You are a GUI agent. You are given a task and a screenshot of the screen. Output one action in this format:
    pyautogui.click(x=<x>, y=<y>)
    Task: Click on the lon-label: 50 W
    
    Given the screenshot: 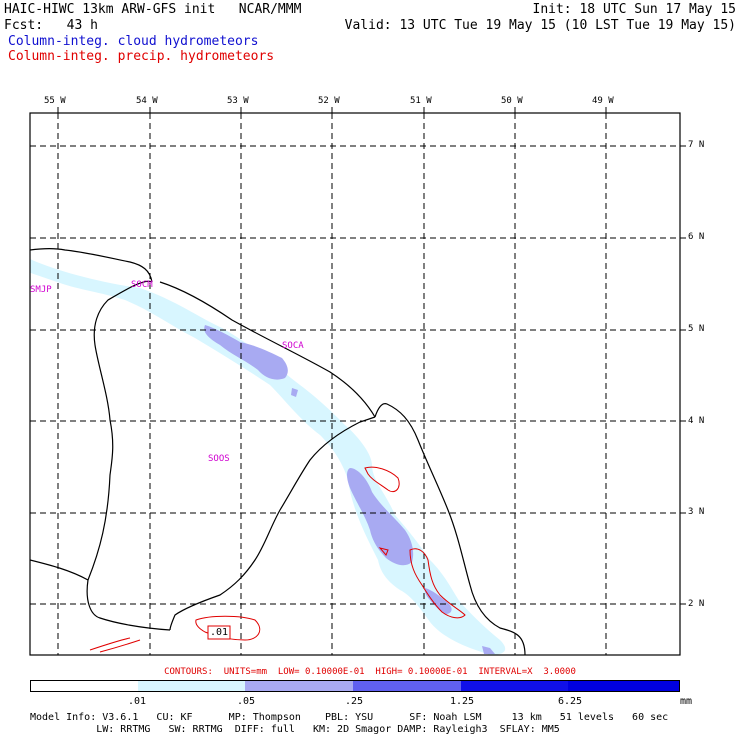 What is the action you would take?
    pyautogui.click(x=512, y=101)
    